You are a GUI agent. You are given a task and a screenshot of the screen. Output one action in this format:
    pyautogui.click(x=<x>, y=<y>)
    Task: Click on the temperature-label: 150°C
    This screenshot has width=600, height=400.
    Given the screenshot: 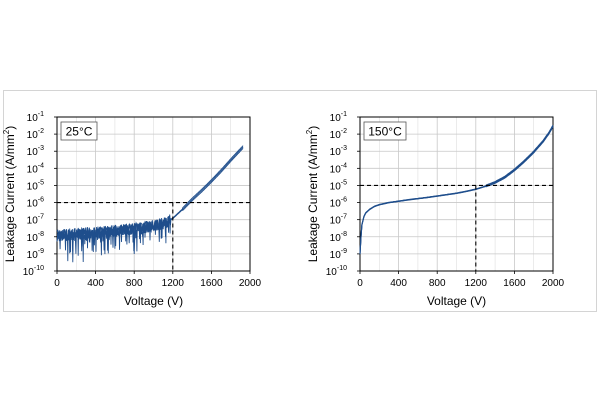 What is the action you would take?
    pyautogui.click(x=385, y=132)
    